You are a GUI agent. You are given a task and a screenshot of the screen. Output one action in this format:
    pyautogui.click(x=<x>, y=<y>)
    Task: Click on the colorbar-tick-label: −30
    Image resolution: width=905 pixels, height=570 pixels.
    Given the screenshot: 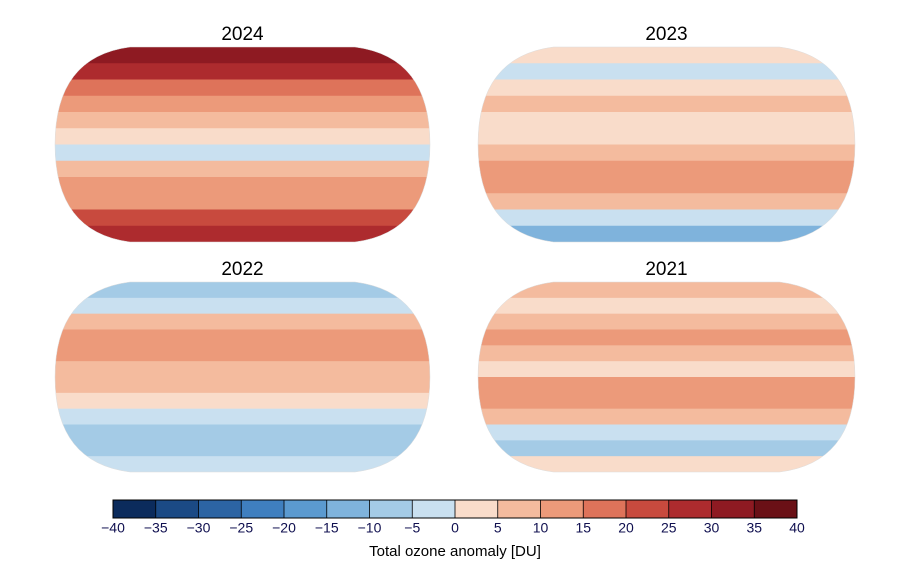 What is the action you would take?
    pyautogui.click(x=199, y=528)
    